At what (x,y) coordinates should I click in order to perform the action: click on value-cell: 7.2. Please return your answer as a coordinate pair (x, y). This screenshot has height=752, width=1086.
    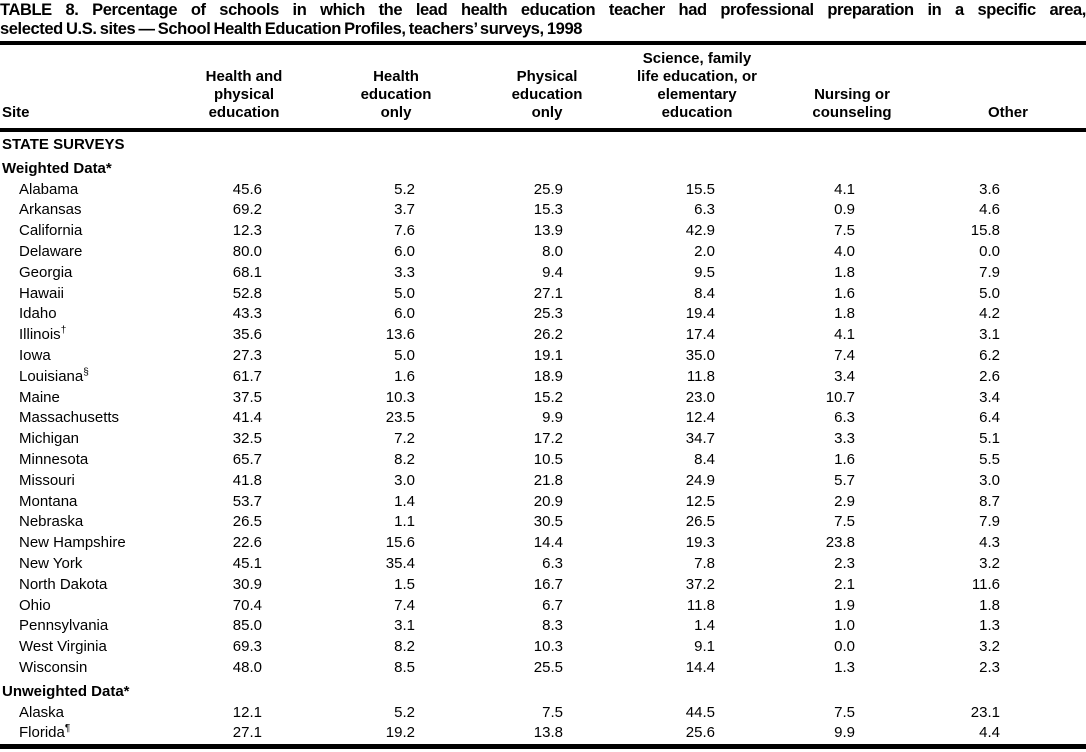
    Looking at the image, I should click on (404, 439).